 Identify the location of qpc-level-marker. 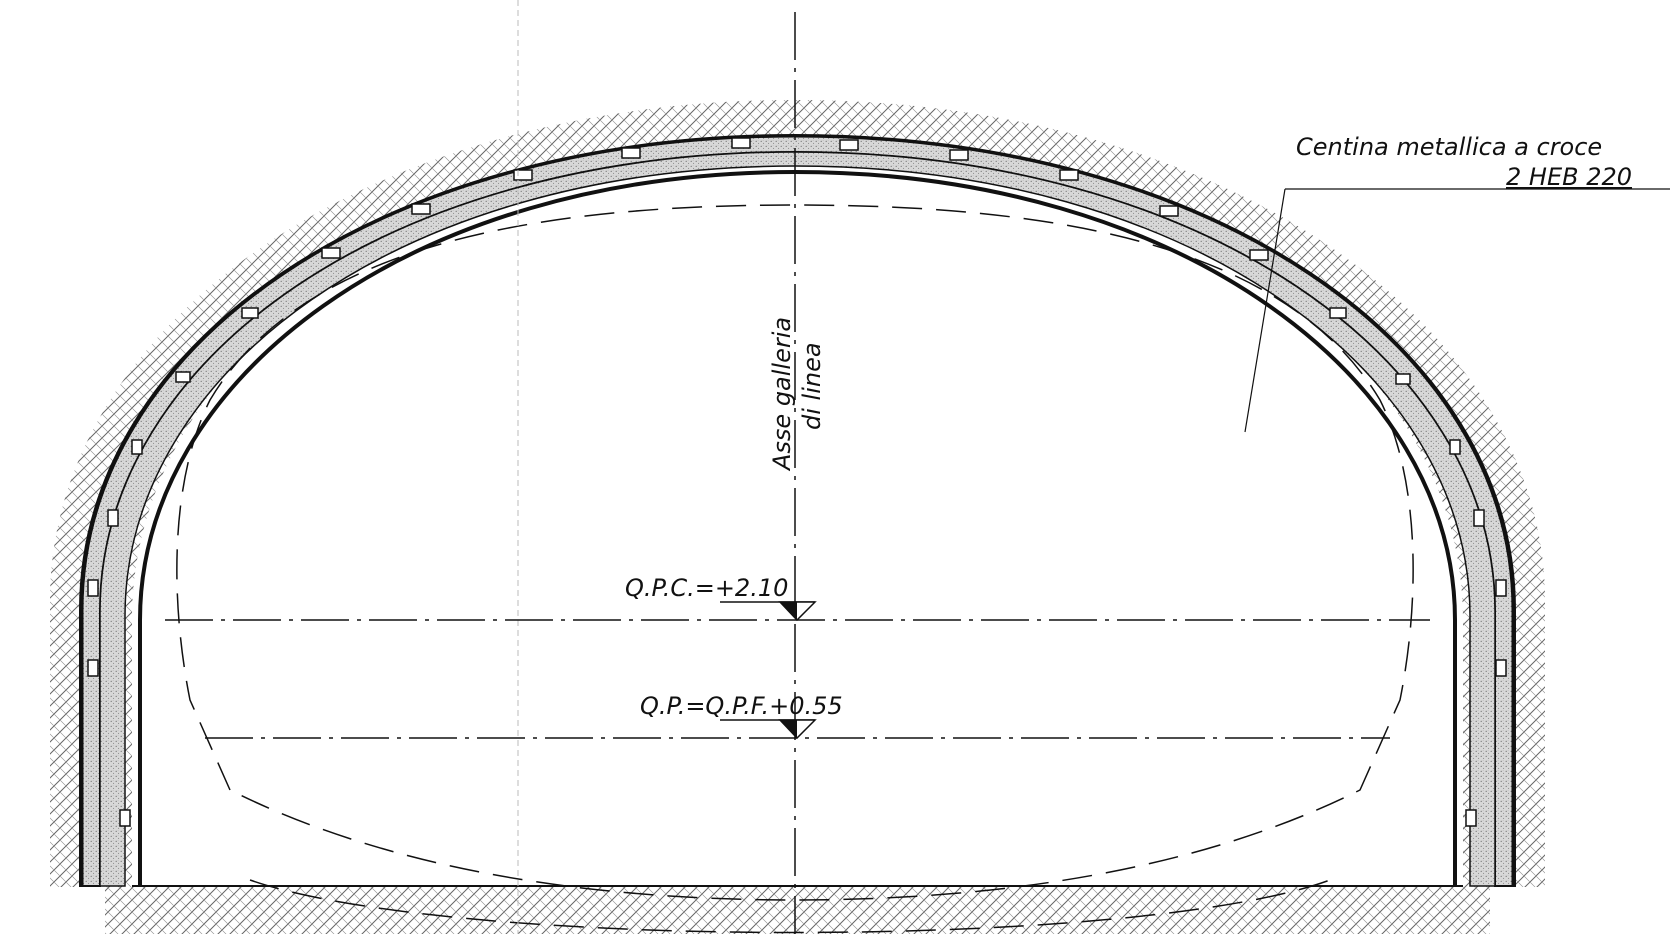
(768, 611).